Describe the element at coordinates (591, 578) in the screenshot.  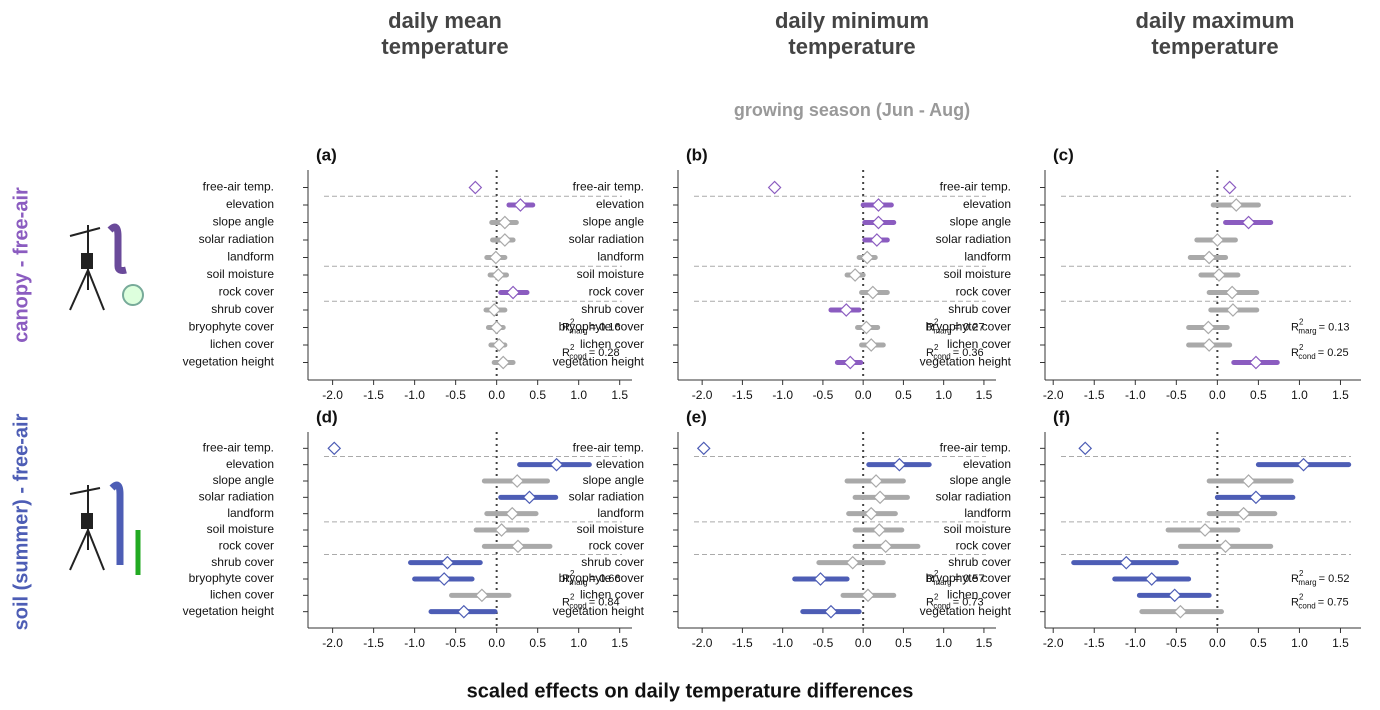
I see `r2-annotation: R2 marg = 0.66` at that location.